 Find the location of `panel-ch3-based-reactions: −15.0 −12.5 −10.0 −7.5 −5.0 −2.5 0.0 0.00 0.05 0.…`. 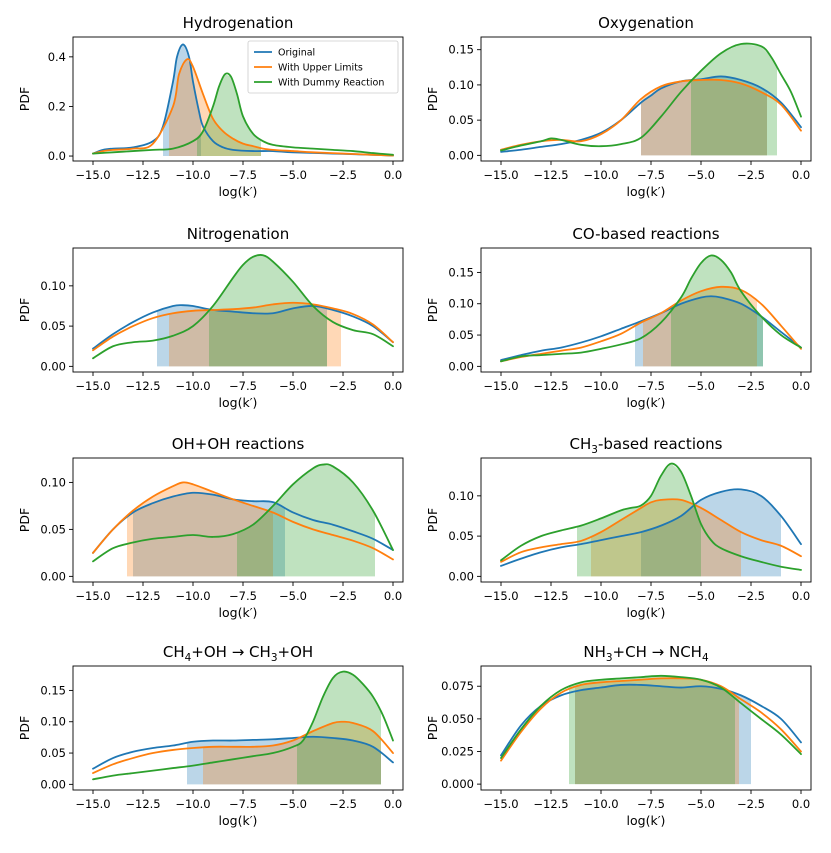

panel-ch3-based-reactions: −15.0 −12.5 −10.0 −7.5 −5.0 −2.5 0.0 0.00 0.05 0.… is located at coordinates (618, 527).